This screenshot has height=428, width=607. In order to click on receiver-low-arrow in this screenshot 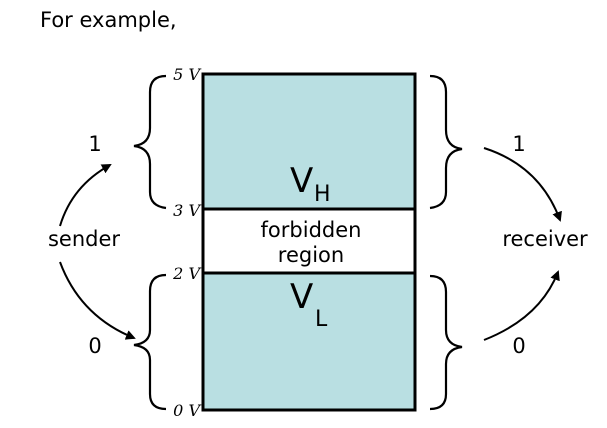, I will do `click(521, 306)`.